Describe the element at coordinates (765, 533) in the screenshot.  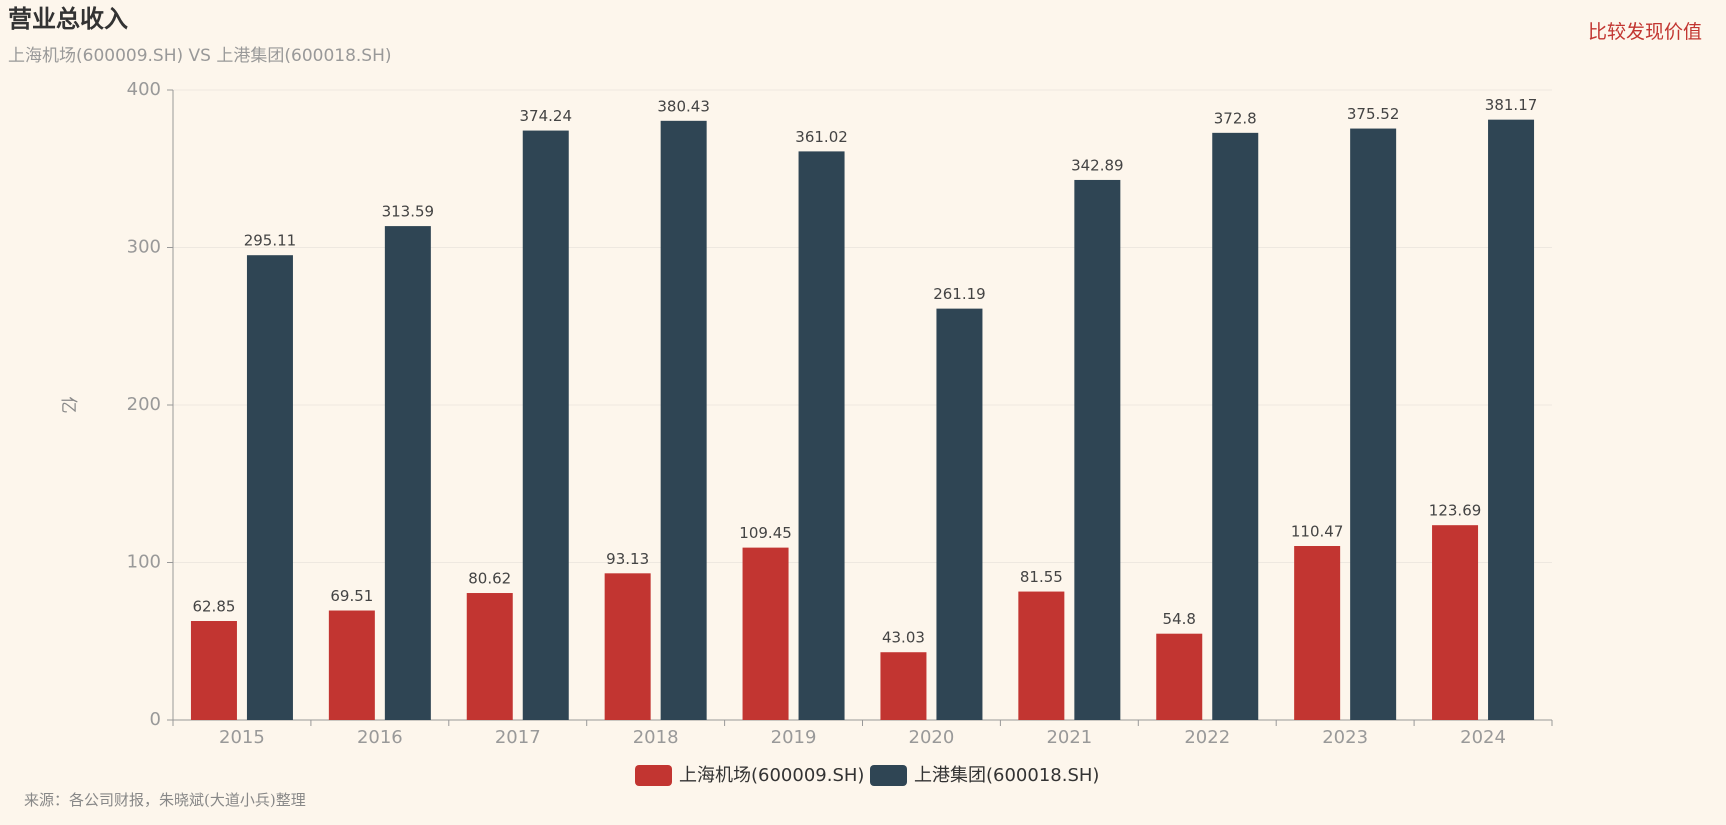
I see `value-label: 109.45` at that location.